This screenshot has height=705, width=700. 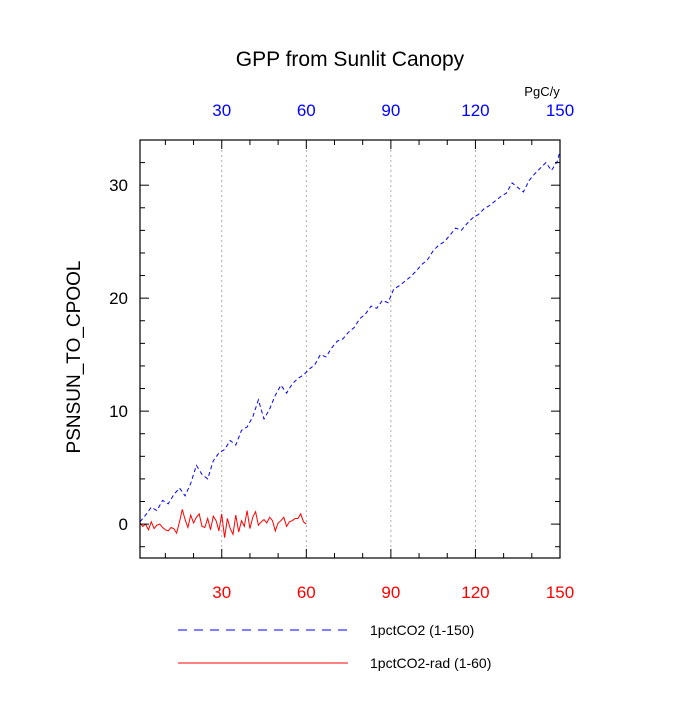 I want to click on x-tick-label-top: 90, so click(x=390, y=110).